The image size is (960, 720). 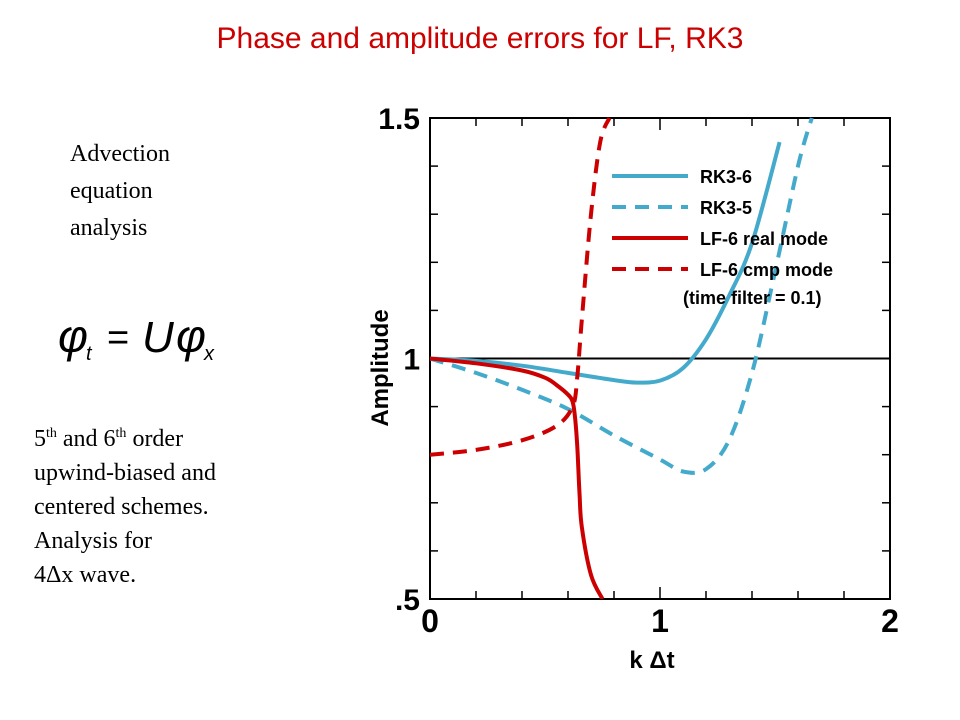 I want to click on y-tick-label: 1, so click(x=411, y=360).